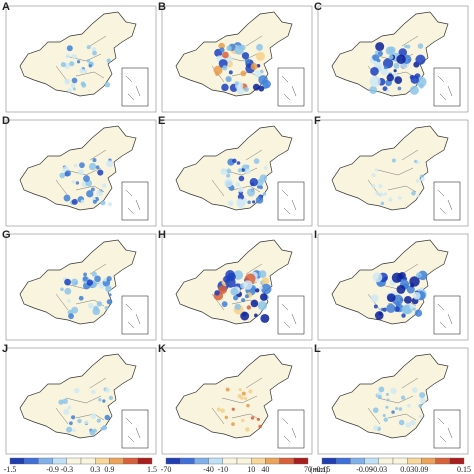 This screenshot has height=474, width=474. Describe the element at coordinates (308, 469) in the screenshot. I see `colorbar-tick-label: 70` at that location.